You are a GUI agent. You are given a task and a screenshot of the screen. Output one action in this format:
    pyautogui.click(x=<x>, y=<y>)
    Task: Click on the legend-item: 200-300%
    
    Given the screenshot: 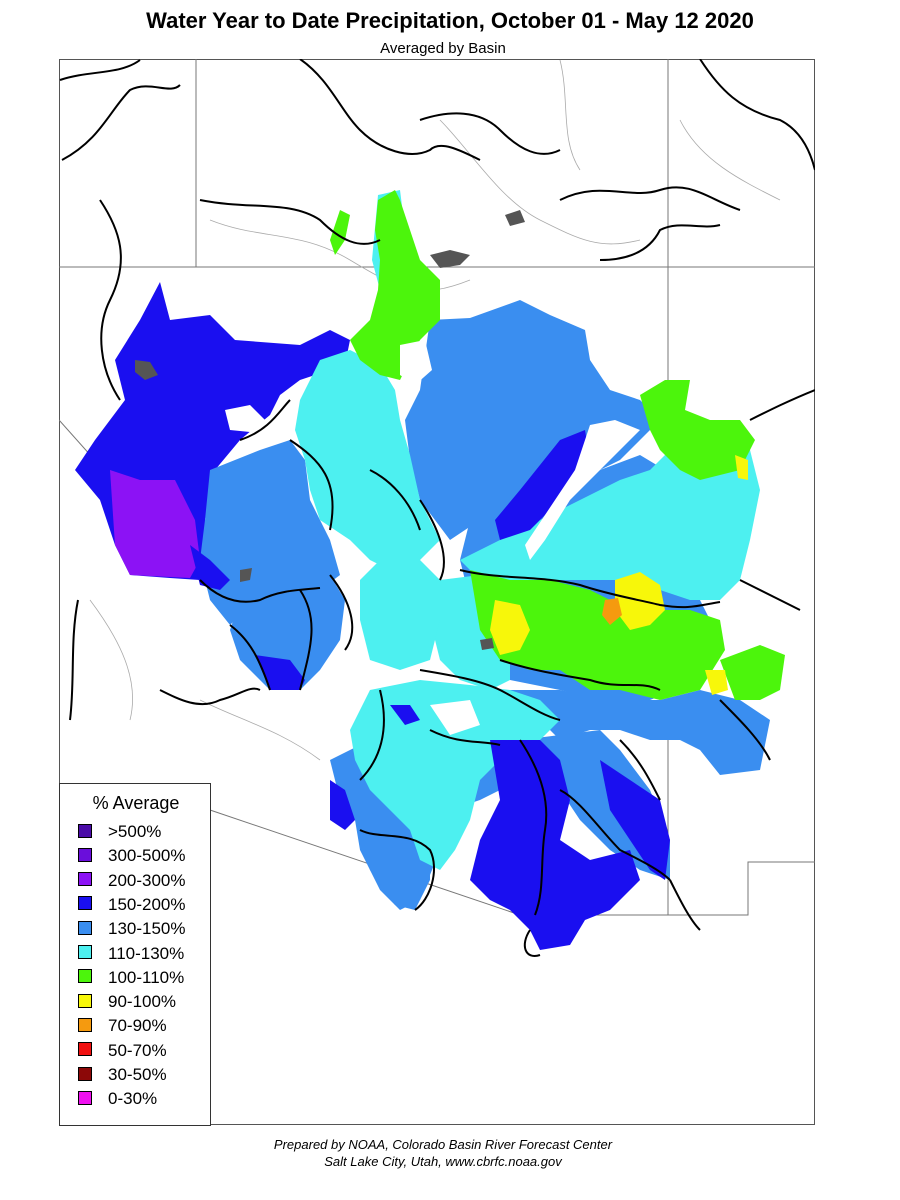 What is the action you would take?
    pyautogui.click(x=132, y=882)
    